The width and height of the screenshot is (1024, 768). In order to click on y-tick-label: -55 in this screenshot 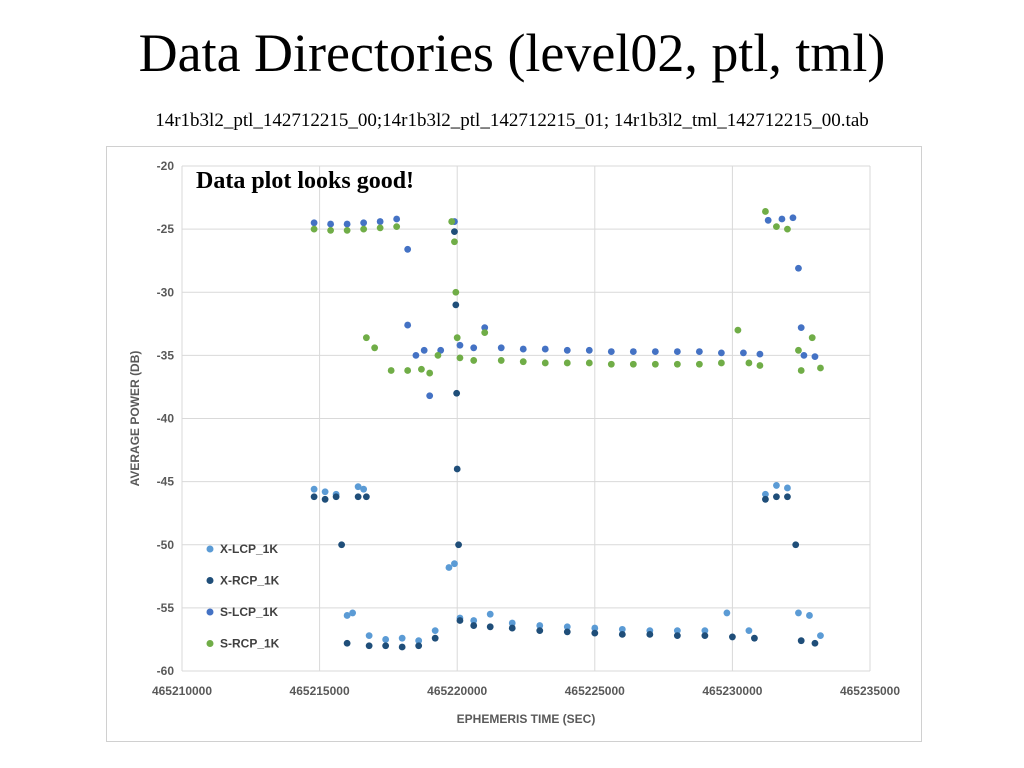, I will do `click(166, 608)`.